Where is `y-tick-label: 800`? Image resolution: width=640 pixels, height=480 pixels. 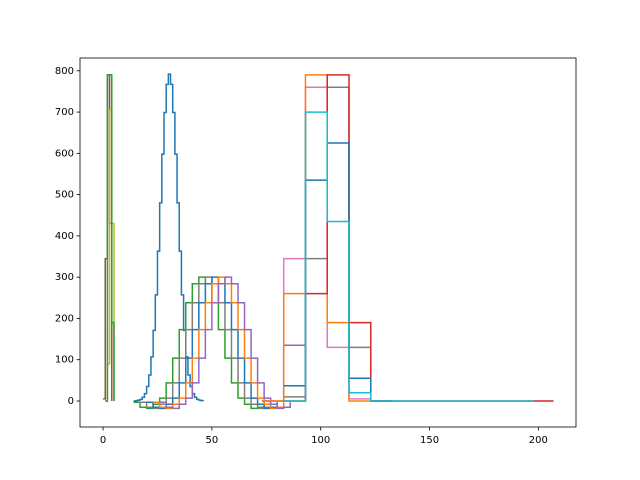 y-tick-label: 800 is located at coordinates (64, 71).